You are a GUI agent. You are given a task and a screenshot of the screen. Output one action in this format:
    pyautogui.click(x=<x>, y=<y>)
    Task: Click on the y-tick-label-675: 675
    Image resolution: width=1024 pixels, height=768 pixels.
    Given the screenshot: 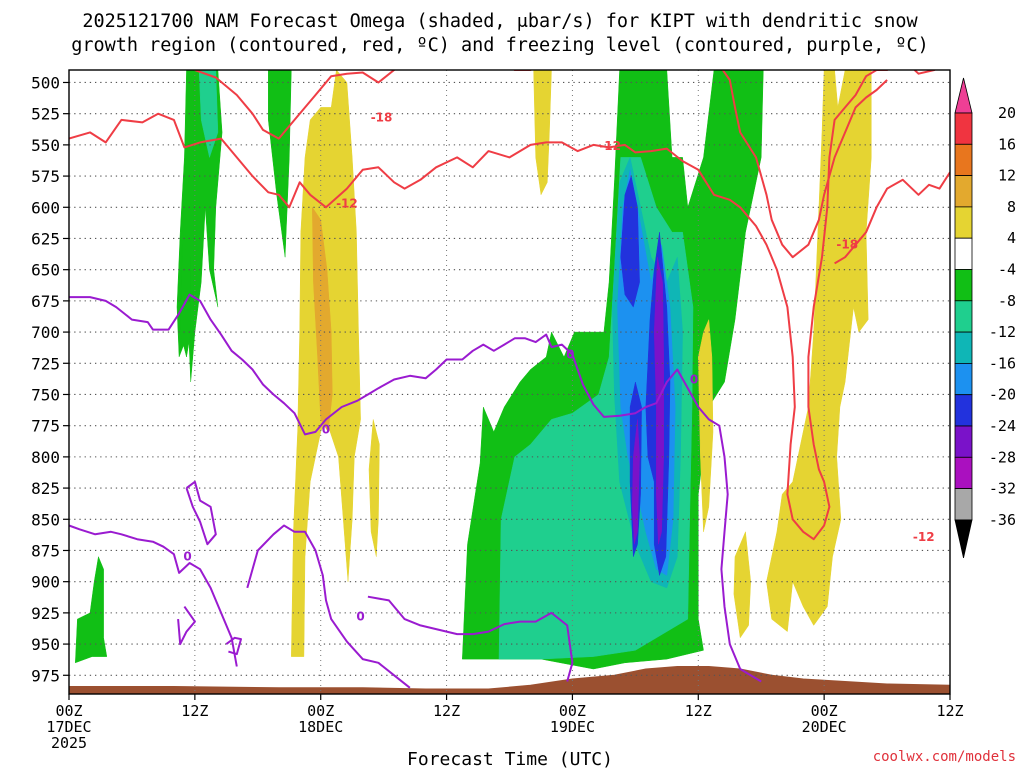 What is the action you would take?
    pyautogui.click(x=45, y=301)
    